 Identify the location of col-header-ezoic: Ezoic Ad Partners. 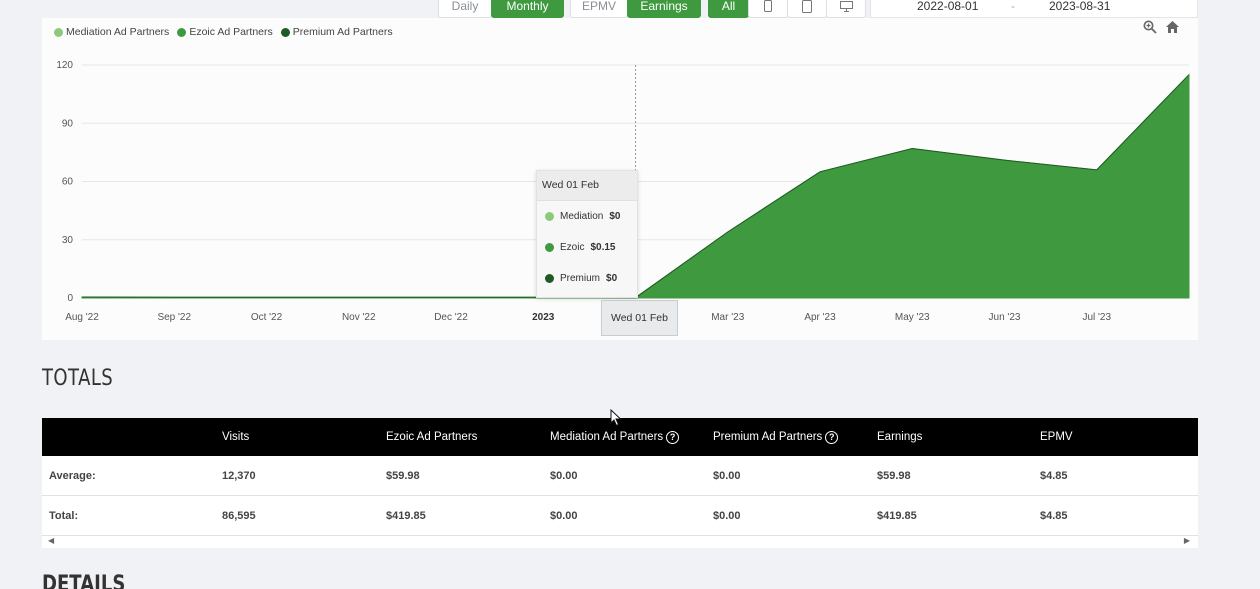
(431, 437).